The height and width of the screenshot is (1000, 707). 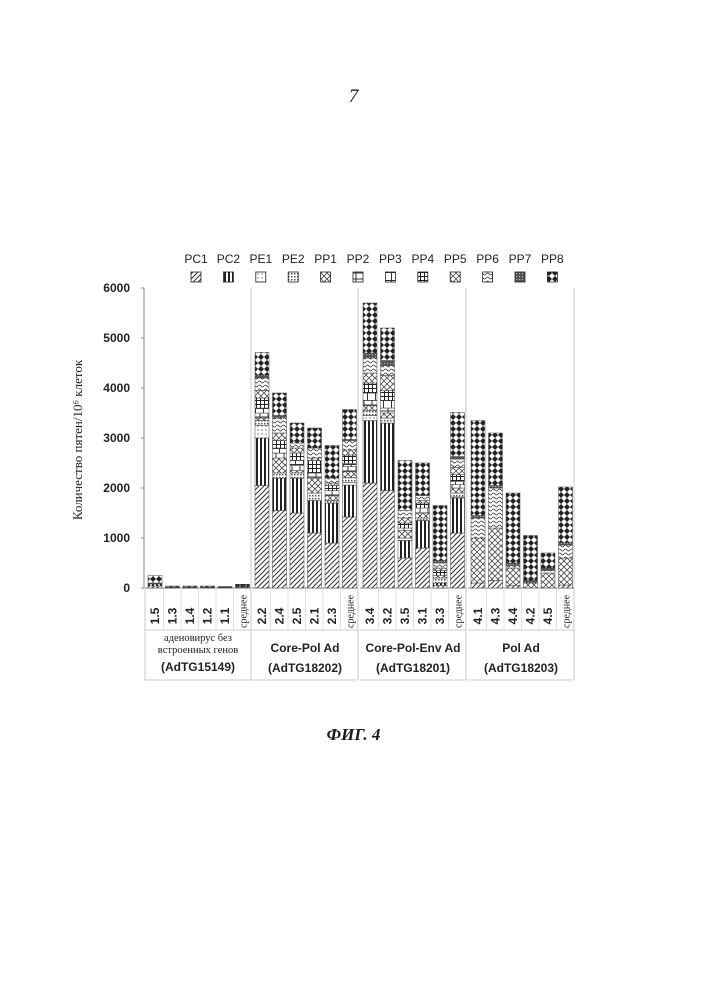 I want to click on bar-segment-pe1, so click(x=262, y=432).